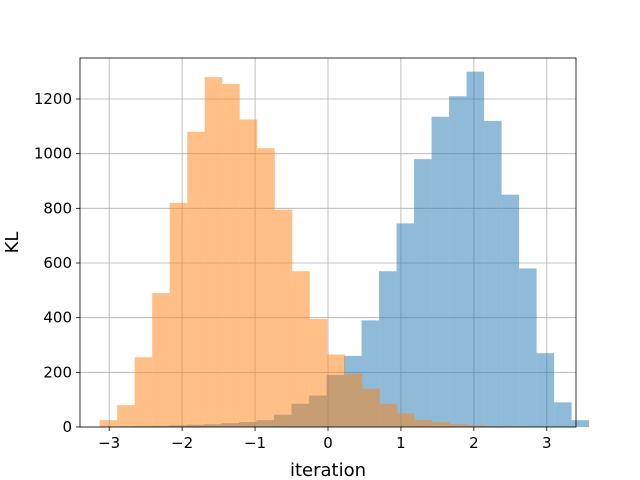 This screenshot has width=640, height=480. Describe the element at coordinates (57, 208) in the screenshot. I see `y-tick-label: 800` at that location.